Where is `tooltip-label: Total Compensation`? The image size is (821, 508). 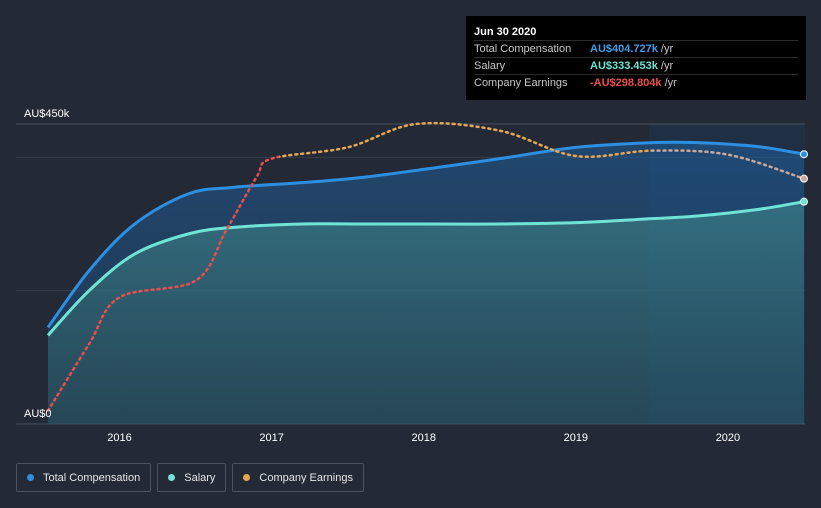
tooltip-label: Total Compensation is located at coordinates (523, 49).